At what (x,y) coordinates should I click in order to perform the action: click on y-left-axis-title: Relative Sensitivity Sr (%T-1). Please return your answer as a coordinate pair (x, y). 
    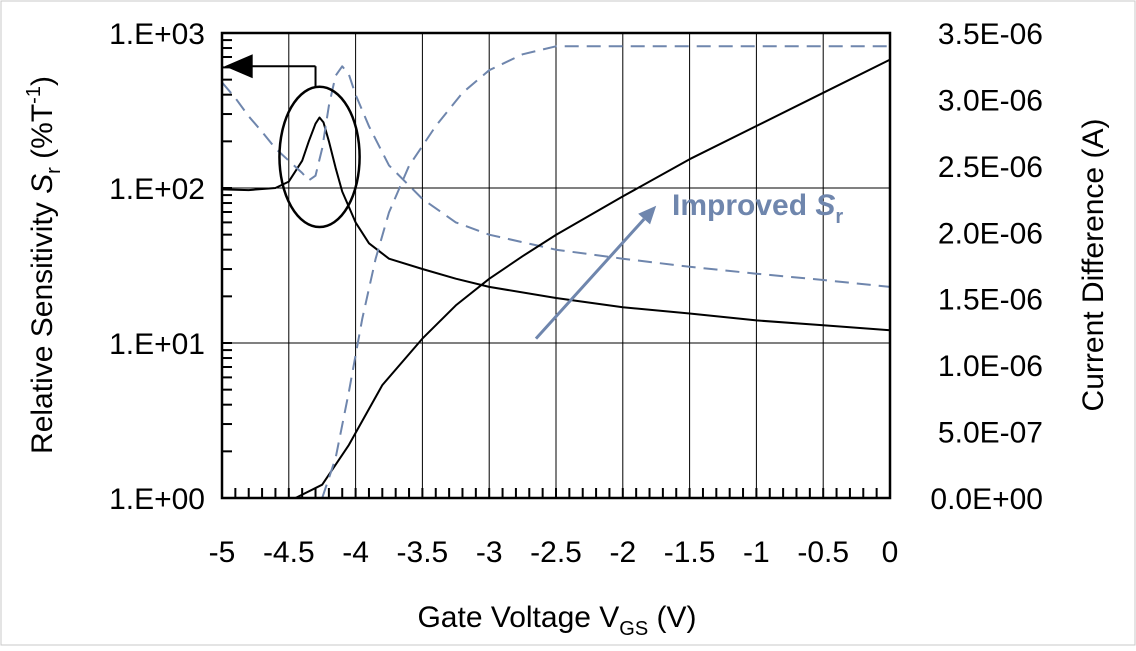
    Looking at the image, I should click on (44, 265).